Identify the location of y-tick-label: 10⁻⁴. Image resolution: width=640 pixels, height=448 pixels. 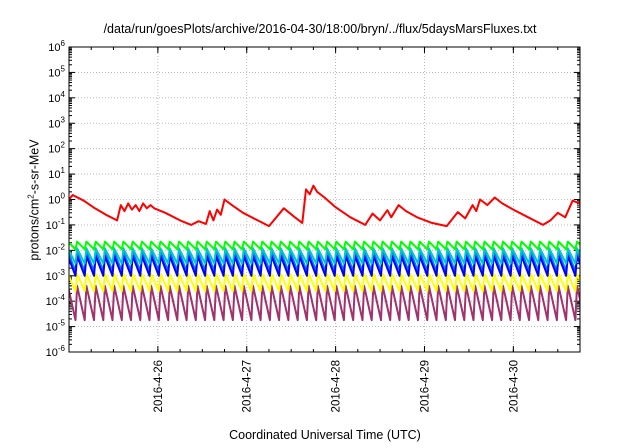
(56, 300).